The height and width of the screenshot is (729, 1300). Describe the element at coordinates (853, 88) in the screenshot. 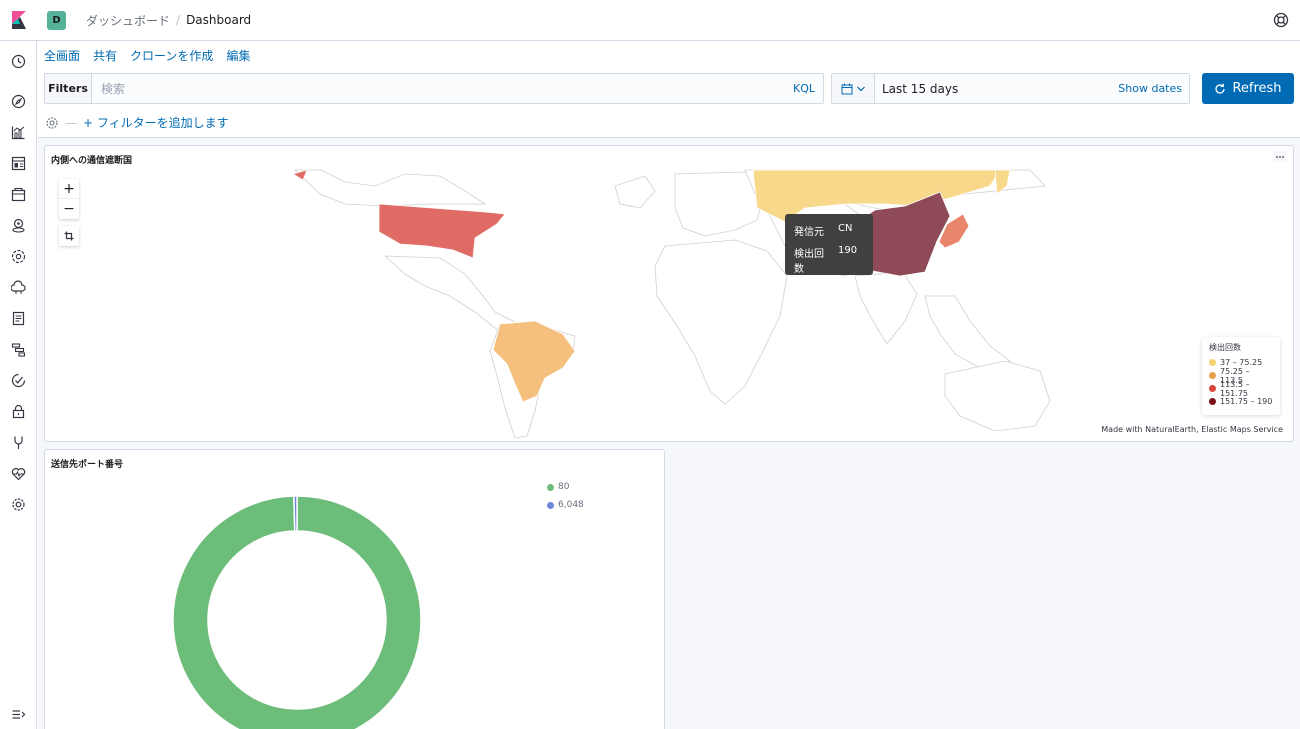

I see `quick-menu-button` at that location.